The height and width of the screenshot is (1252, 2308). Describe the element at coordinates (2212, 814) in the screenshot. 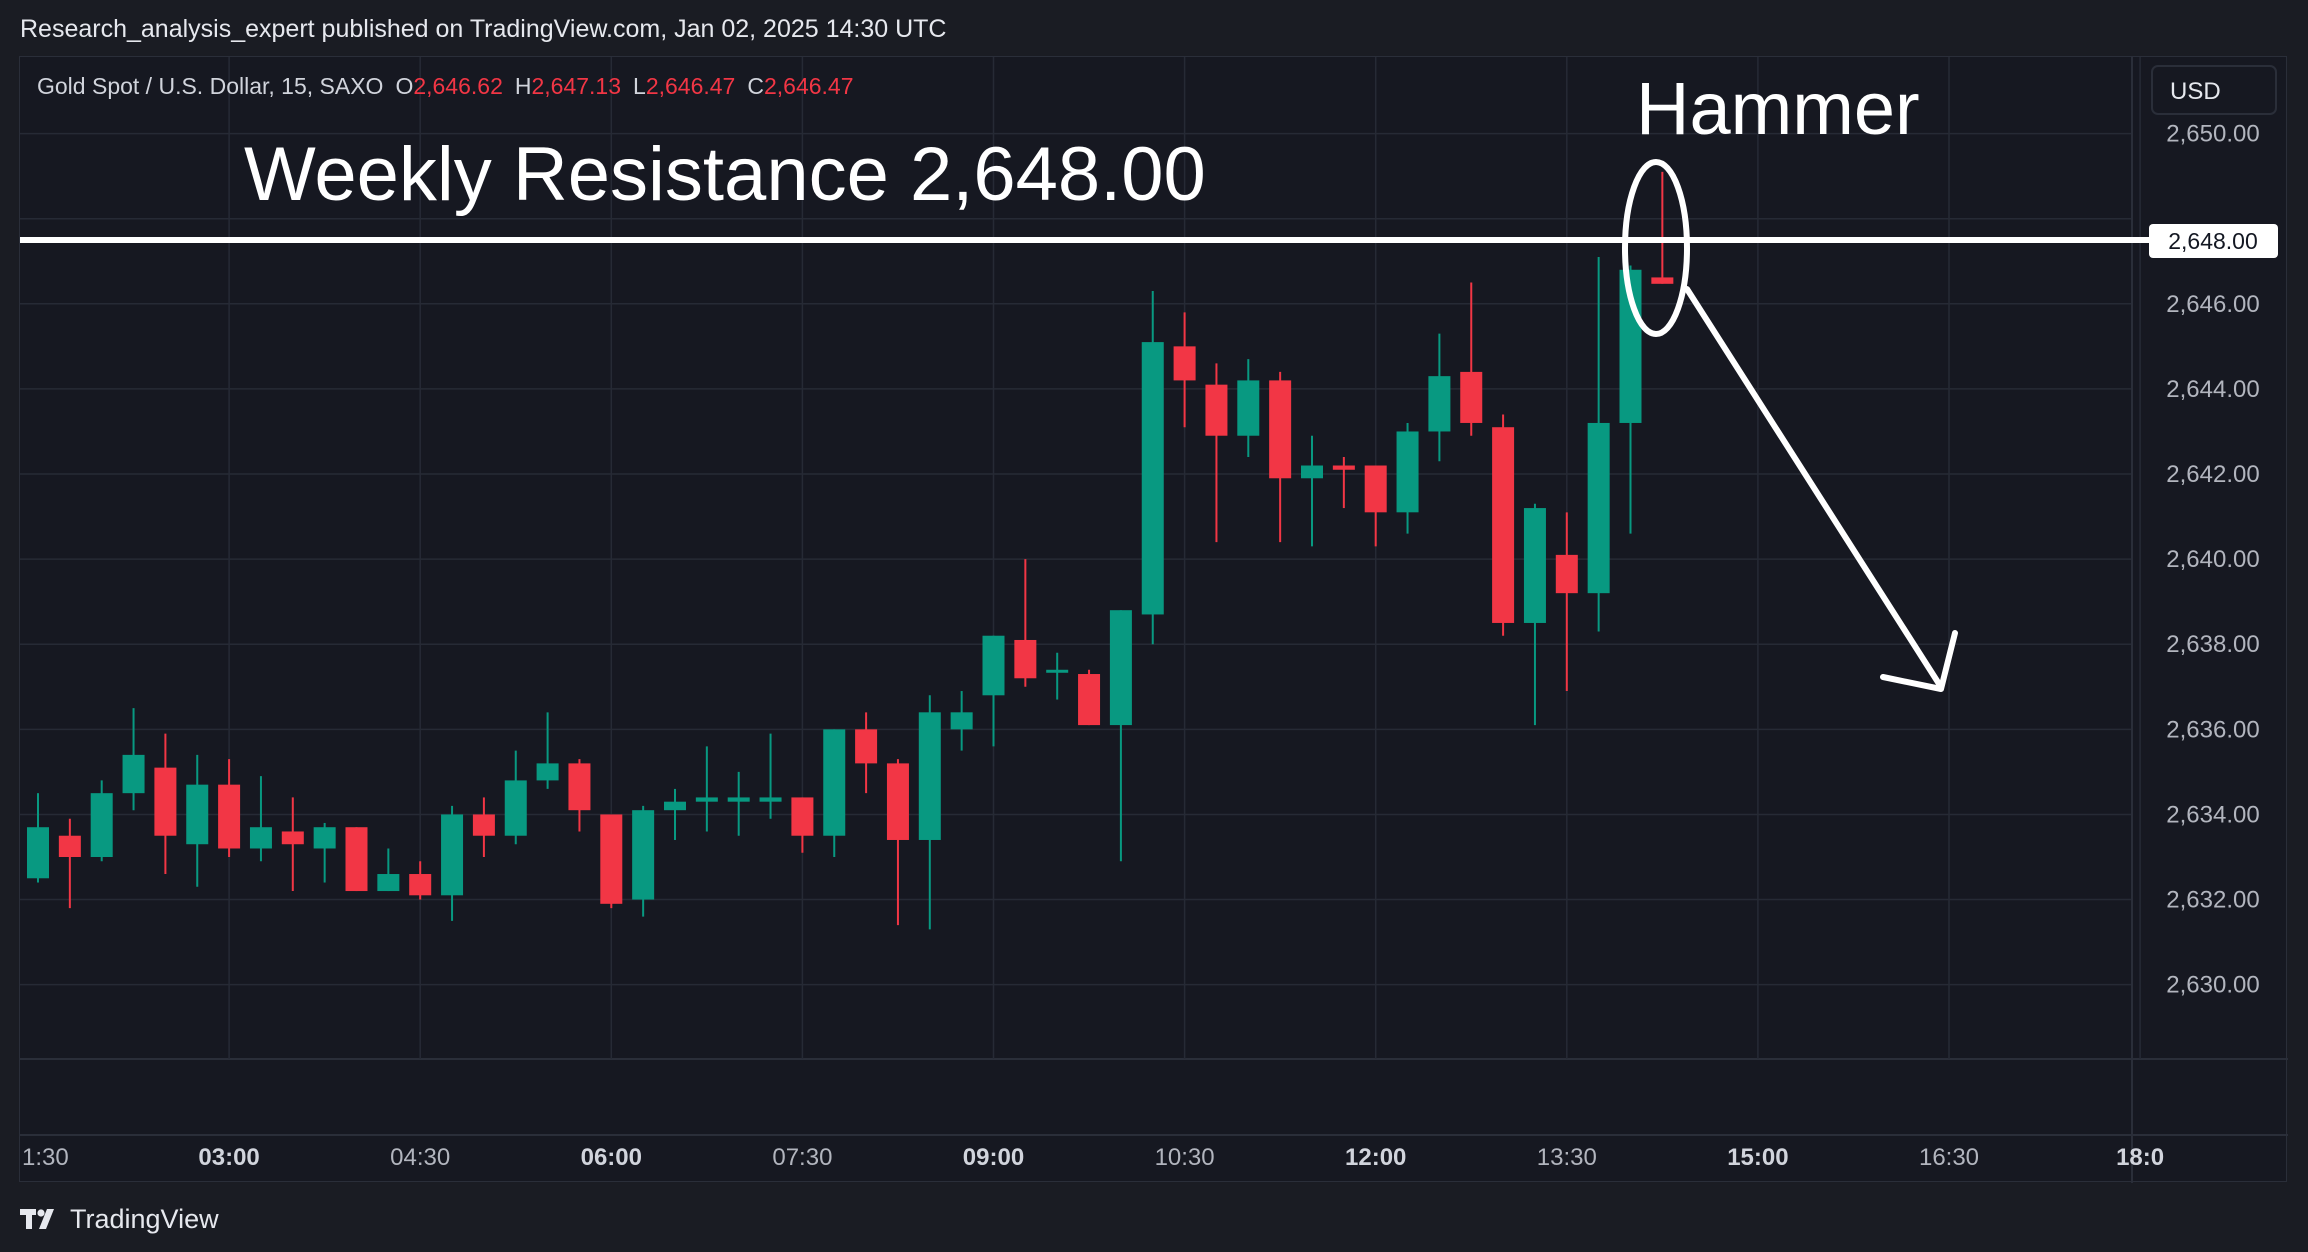

I see `price-tick-label: 2,634.00` at that location.